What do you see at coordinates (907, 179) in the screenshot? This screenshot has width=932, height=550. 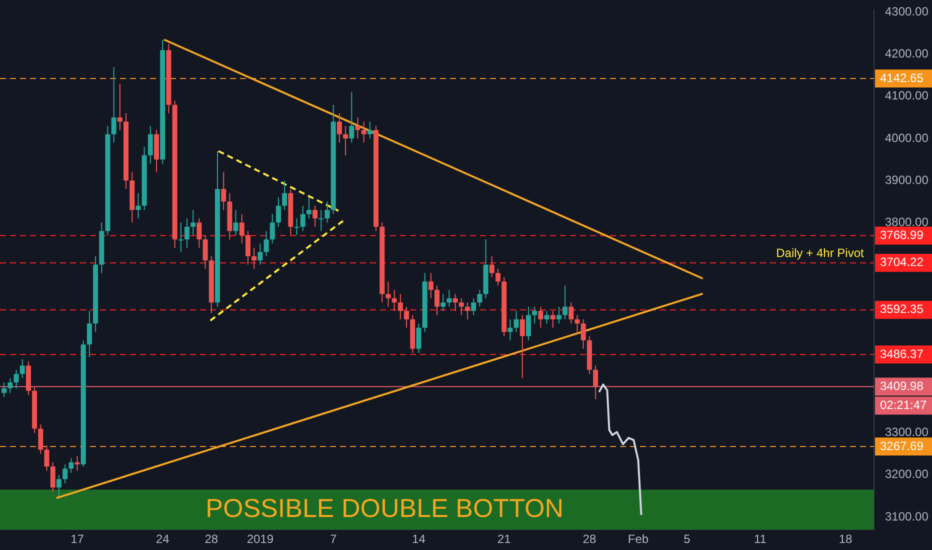 I see `y-tick-label: 3900.00` at bounding box center [907, 179].